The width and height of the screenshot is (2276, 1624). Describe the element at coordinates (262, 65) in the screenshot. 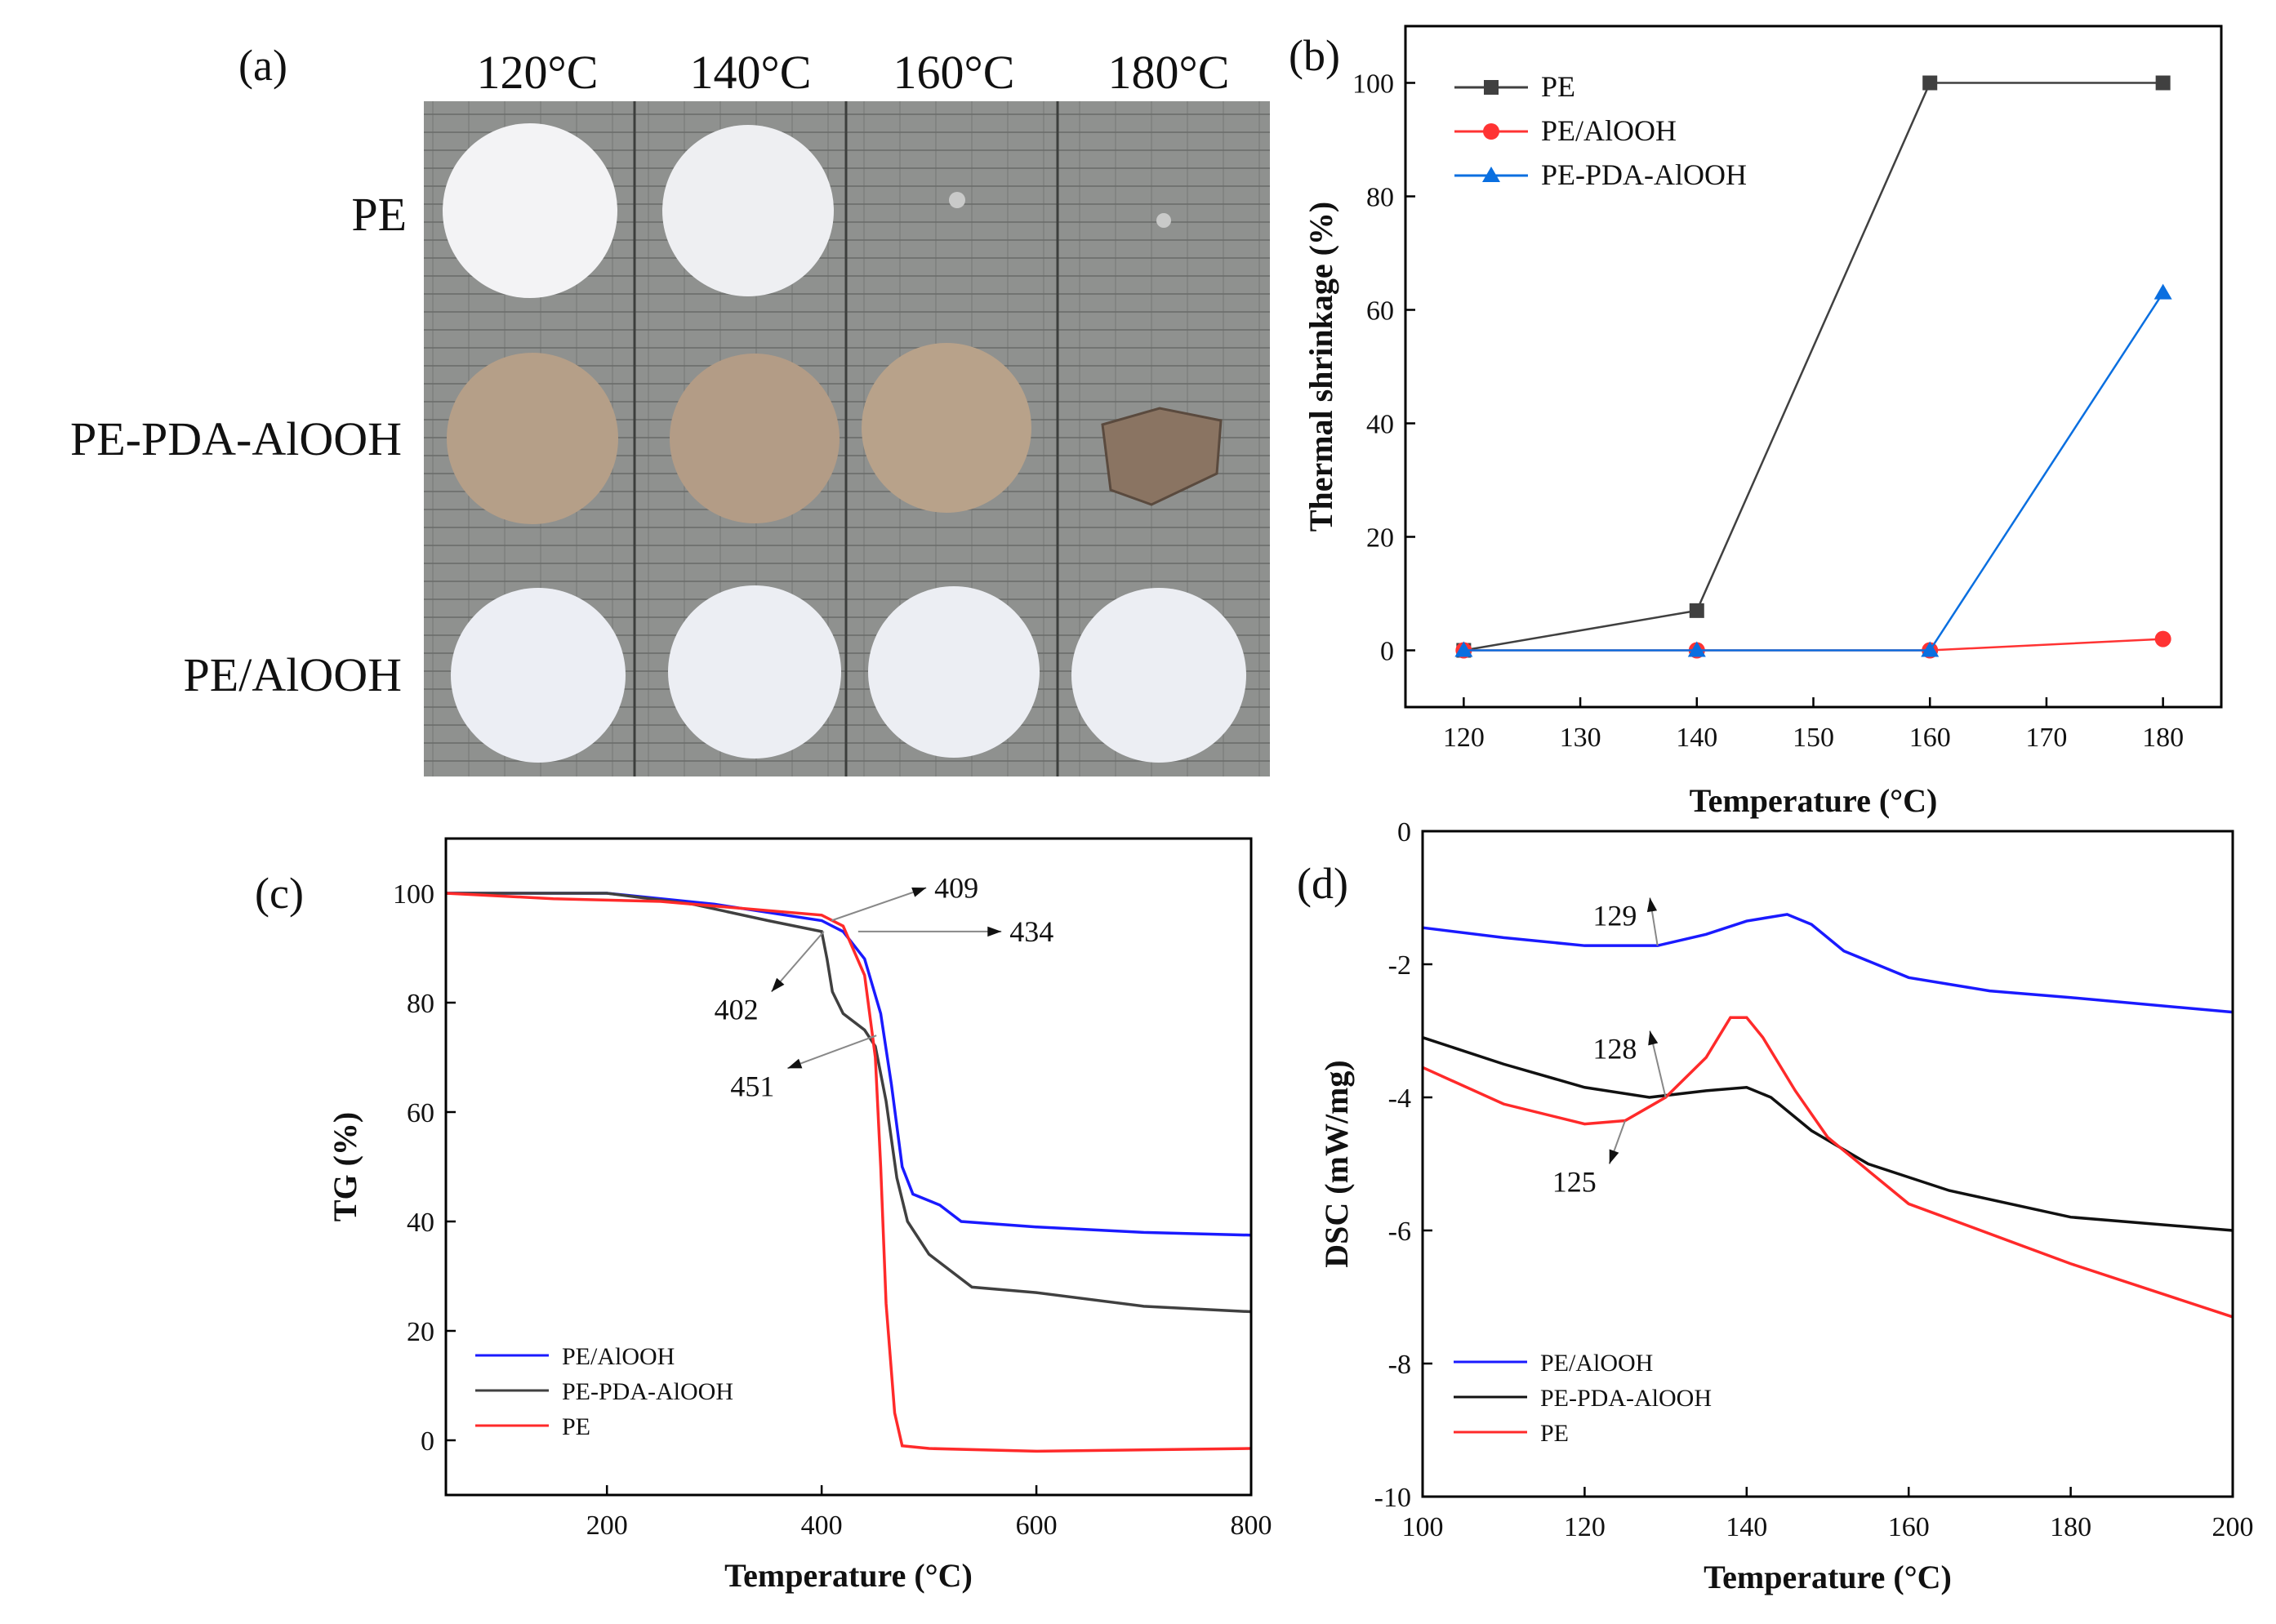

I see `panel-label-a: (a)` at that location.